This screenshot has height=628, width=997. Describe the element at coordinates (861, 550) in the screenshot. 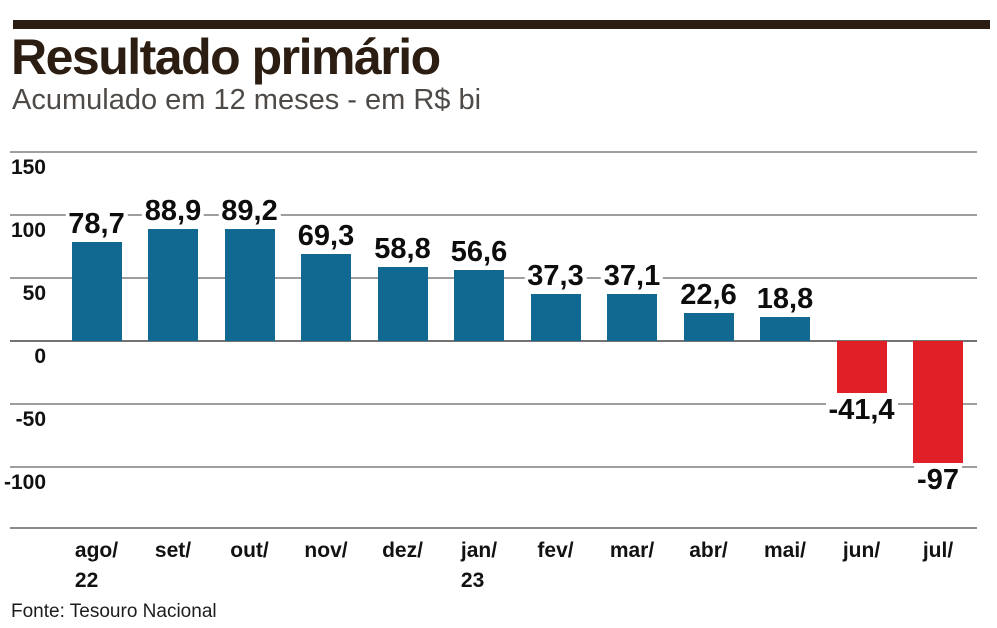

I see `x-label-jun-: jun/` at that location.